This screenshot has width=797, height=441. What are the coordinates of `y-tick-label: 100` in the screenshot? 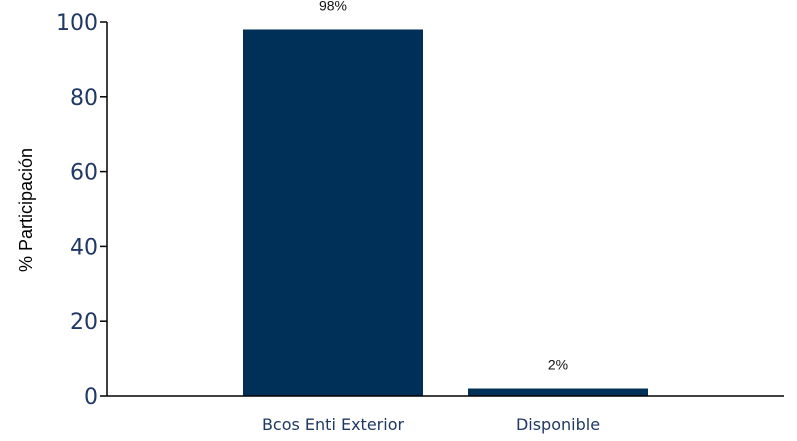 It's located at (77, 23).